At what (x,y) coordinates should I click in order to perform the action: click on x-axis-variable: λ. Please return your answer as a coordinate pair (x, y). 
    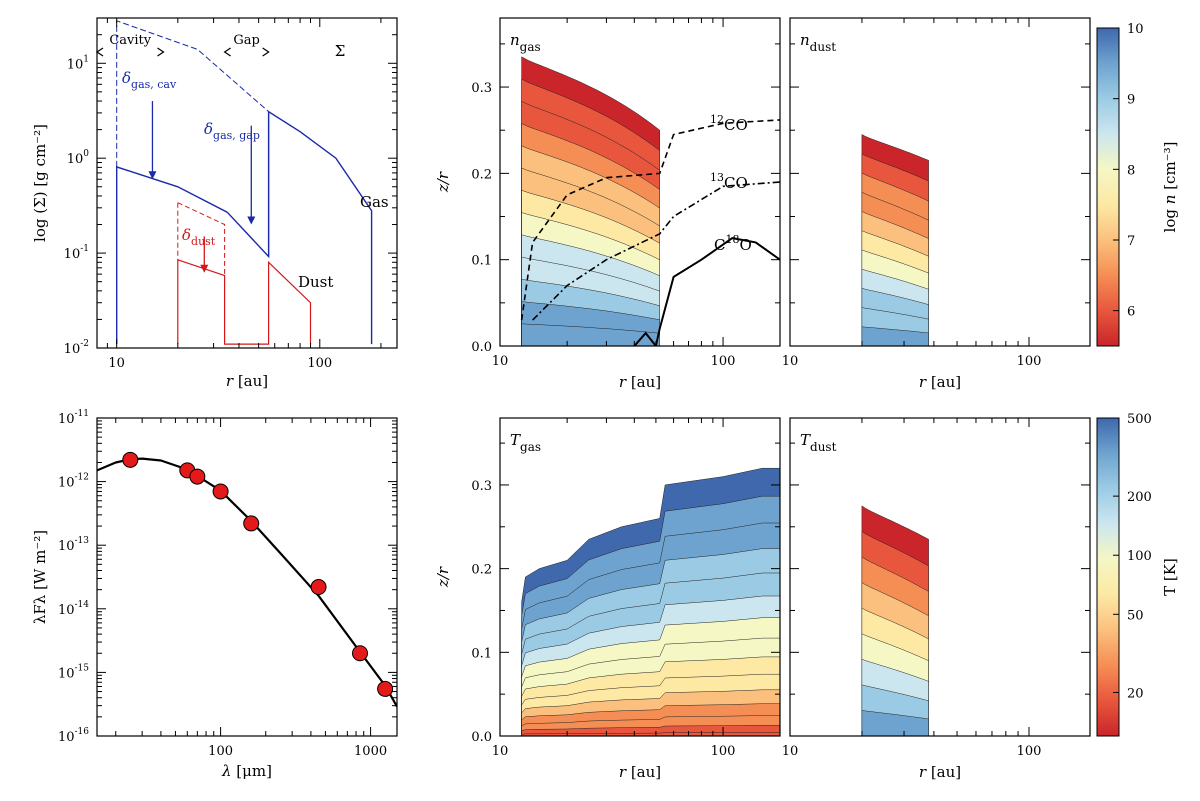
    Looking at the image, I should click on (226, 771).